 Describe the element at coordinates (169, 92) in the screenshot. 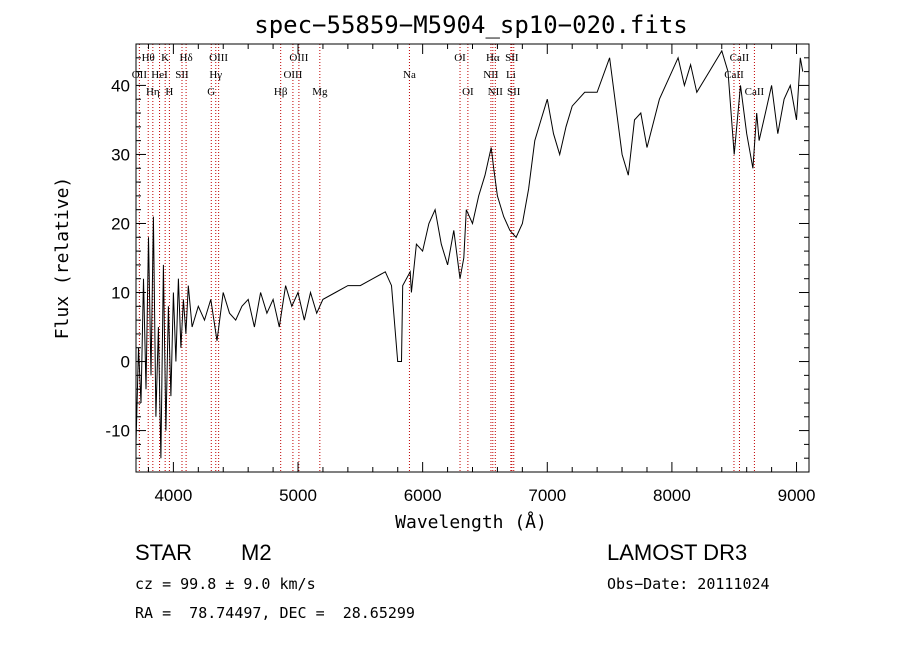

I see `emission-line-label: H` at that location.